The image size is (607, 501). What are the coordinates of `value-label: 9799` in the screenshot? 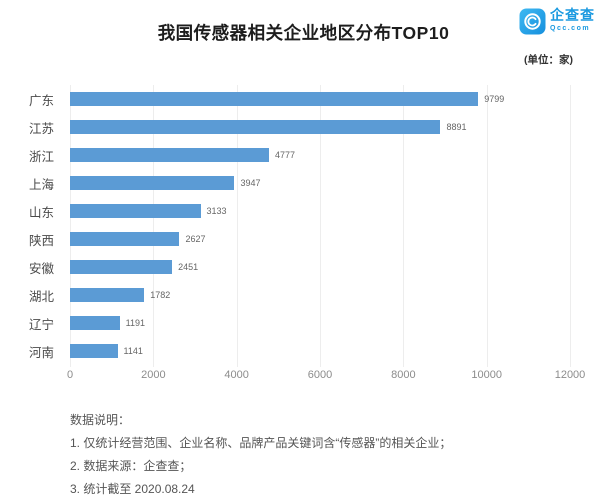 It's located at (494, 99).